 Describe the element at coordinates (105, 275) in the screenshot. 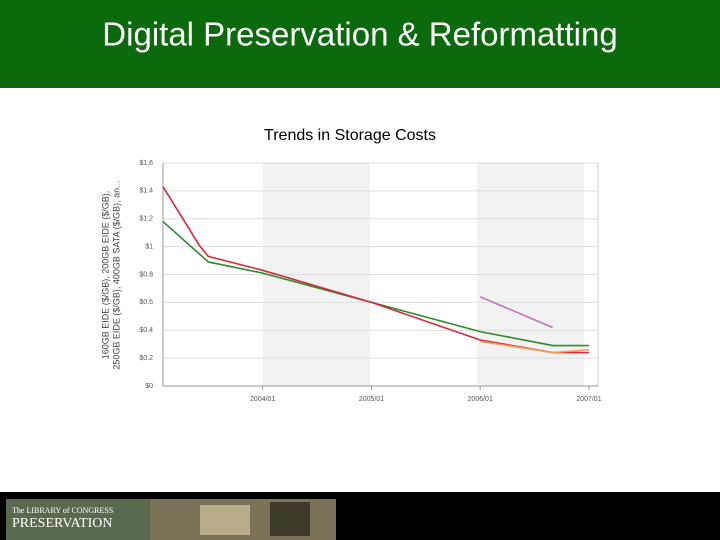

I see `y-label-line: 160GB EIDE ($/GB), 200GB EIDE ($/GB),` at that location.